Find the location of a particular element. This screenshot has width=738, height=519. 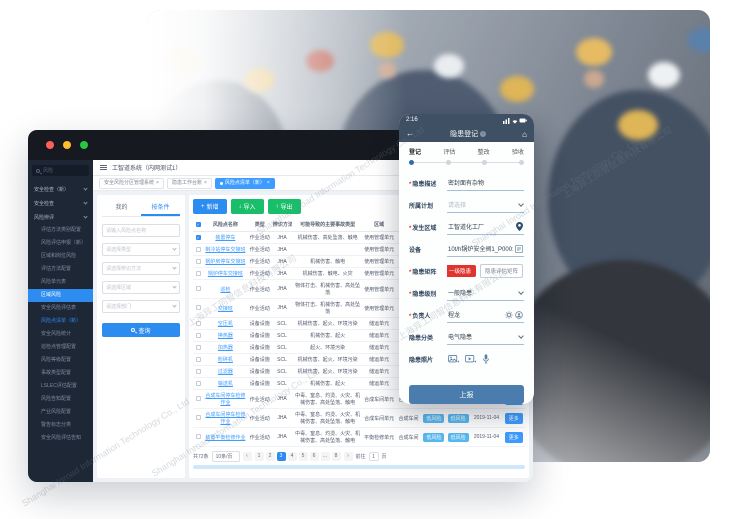

hazard-matrix-button: 隐患评估矩阵 is located at coordinates (501, 271).